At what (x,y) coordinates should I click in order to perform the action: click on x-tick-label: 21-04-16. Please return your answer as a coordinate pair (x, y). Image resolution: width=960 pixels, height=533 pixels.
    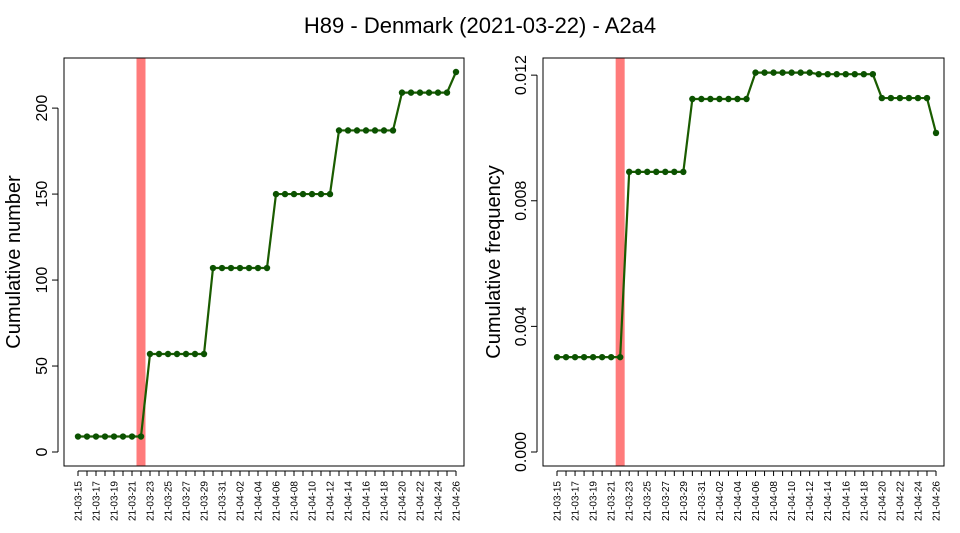
    Looking at the image, I should click on (367, 501).